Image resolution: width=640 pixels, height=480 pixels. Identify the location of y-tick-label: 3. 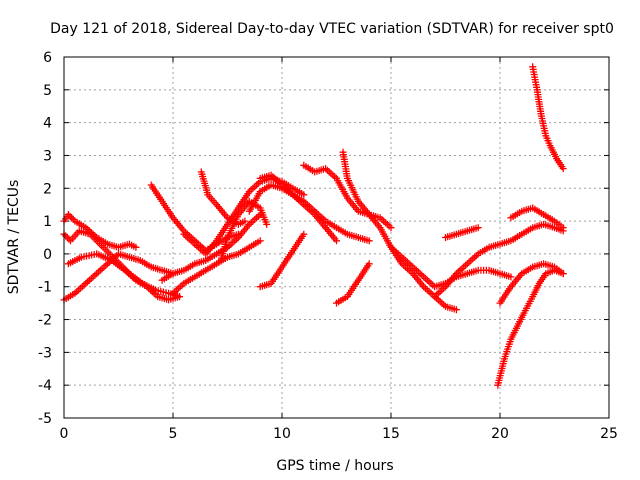
(47, 156).